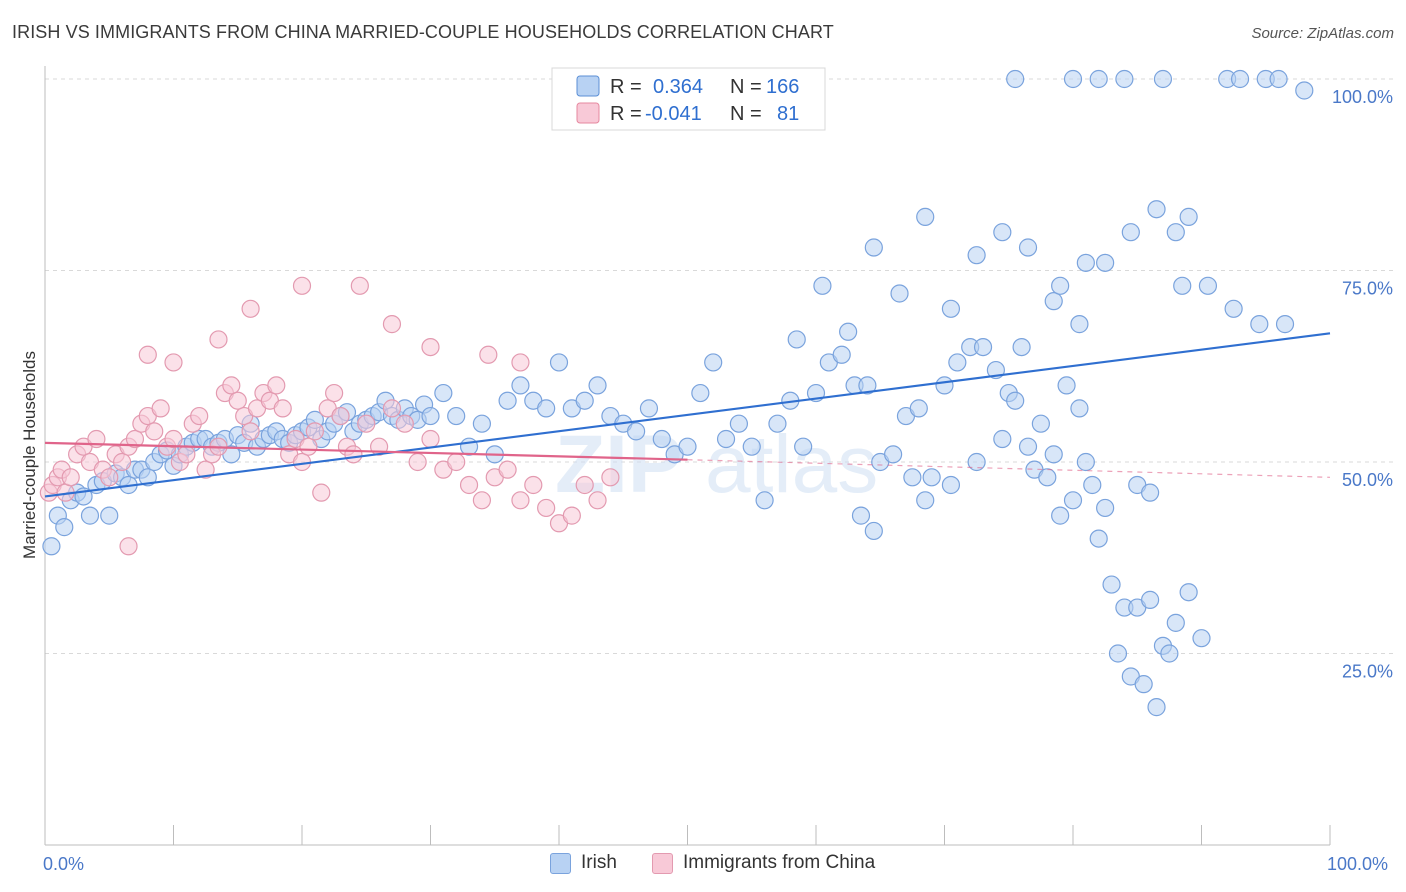 Image resolution: width=1406 pixels, height=892 pixels. Describe the element at coordinates (782, 87) in the screenshot. I see `legend-n-value: 166` at that location.